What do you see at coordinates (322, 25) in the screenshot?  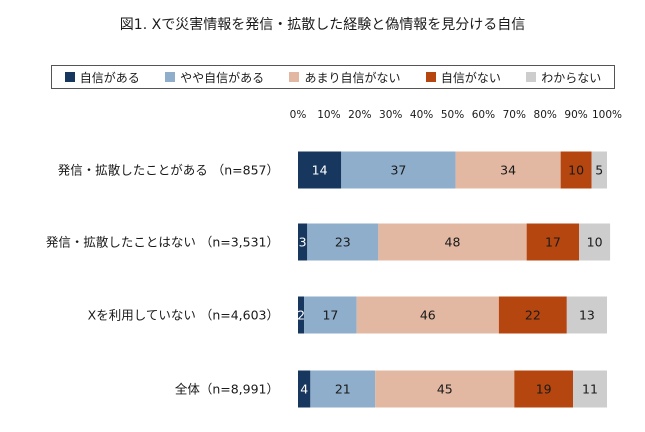 I see `chart-title: 図1. Xで災害情報を発信・拡散した経験と偽情報を見分ける自信` at bounding box center [322, 25].